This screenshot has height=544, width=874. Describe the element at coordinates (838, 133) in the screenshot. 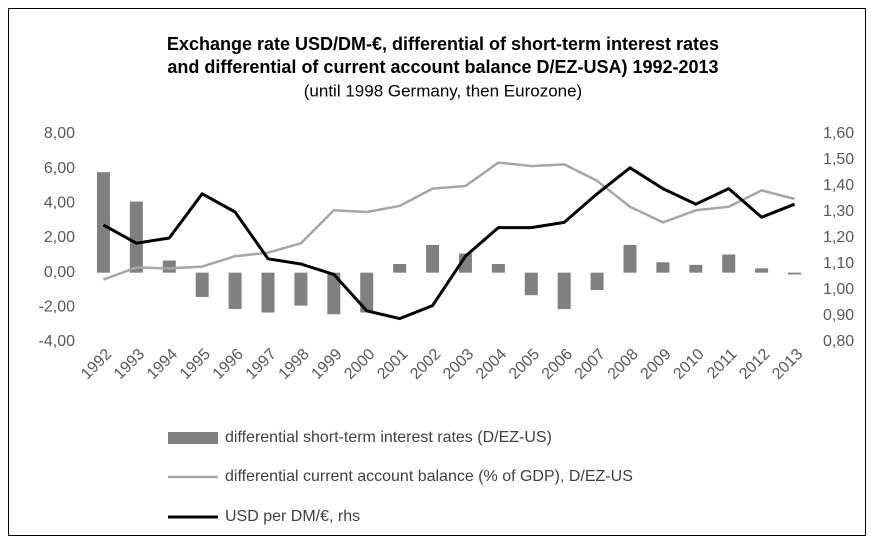

I see `y2-tick-label: 1,60` at that location.